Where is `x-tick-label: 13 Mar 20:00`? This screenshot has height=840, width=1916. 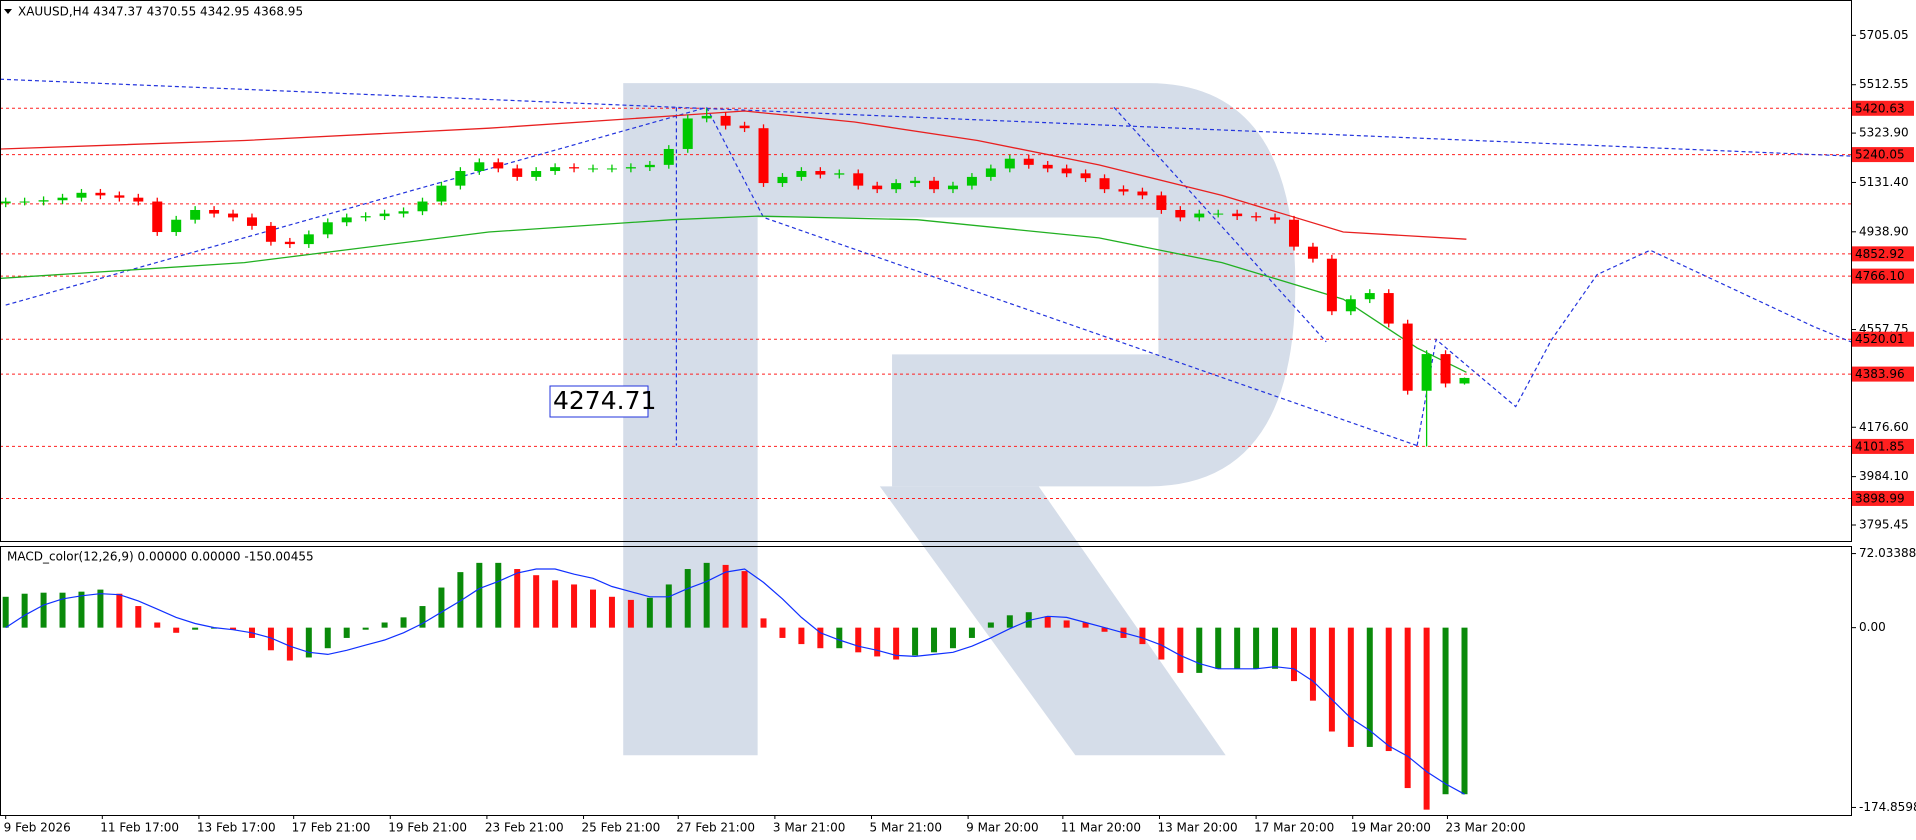
x-tick-label: 13 Mar 20:00 is located at coordinates (1197, 828).